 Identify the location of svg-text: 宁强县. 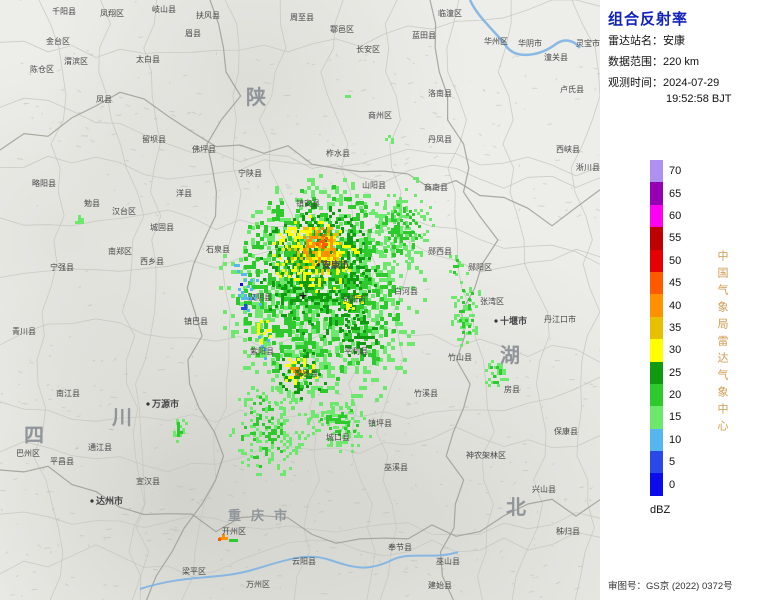
(62, 267).